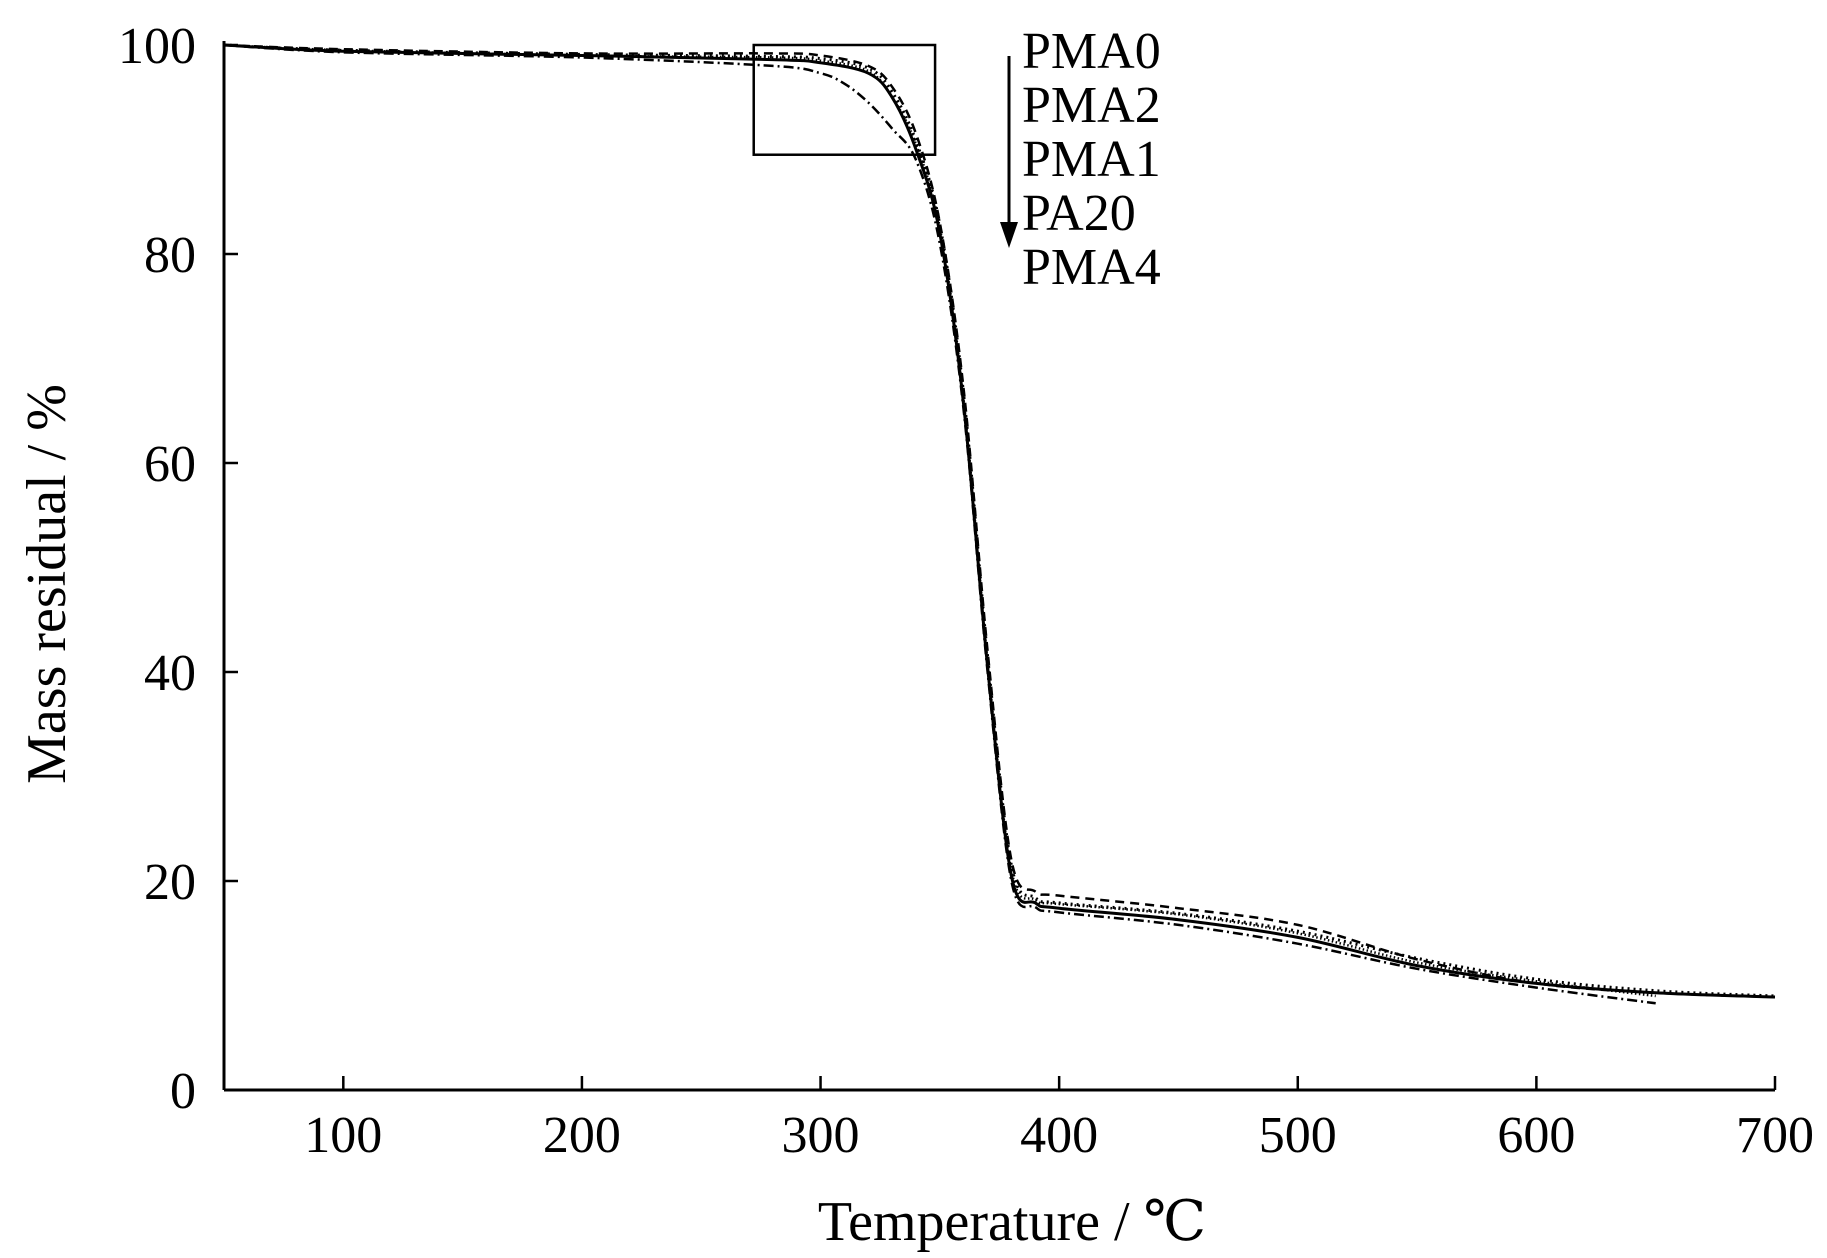  I want to click on y-tick-label: 80, so click(170, 255).